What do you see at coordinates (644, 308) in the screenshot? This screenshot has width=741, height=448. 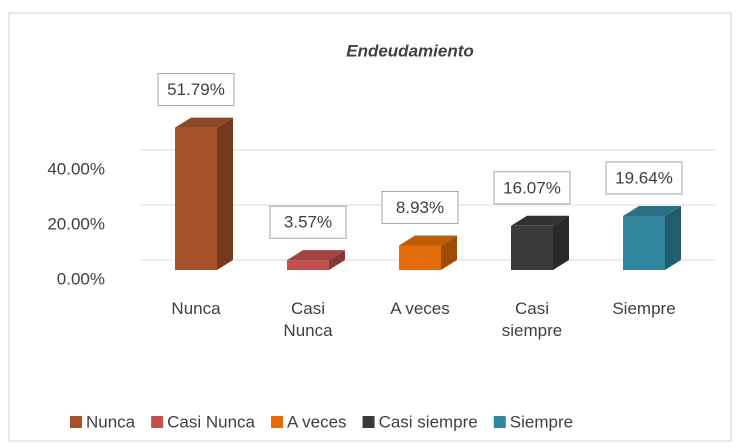 I see `x-tick-label: Siempre` at bounding box center [644, 308].